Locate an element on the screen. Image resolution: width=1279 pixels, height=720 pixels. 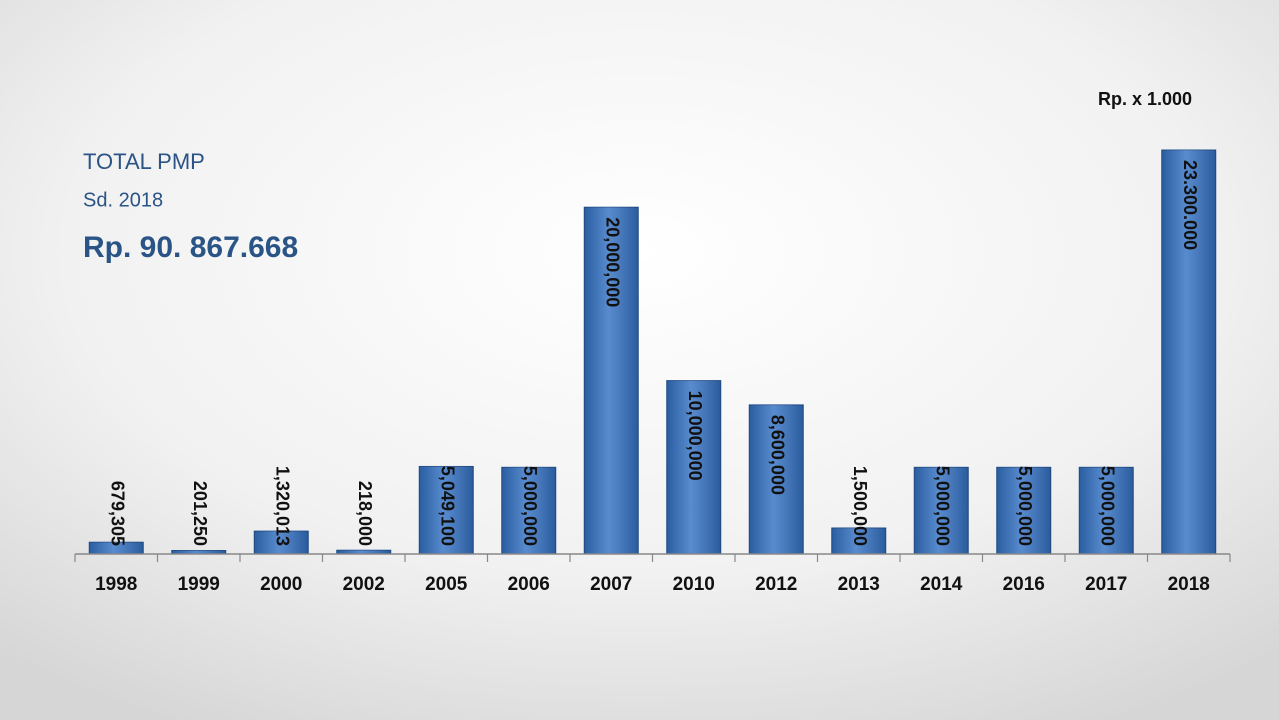
x-tick-label: 1998 is located at coordinates (116, 584).